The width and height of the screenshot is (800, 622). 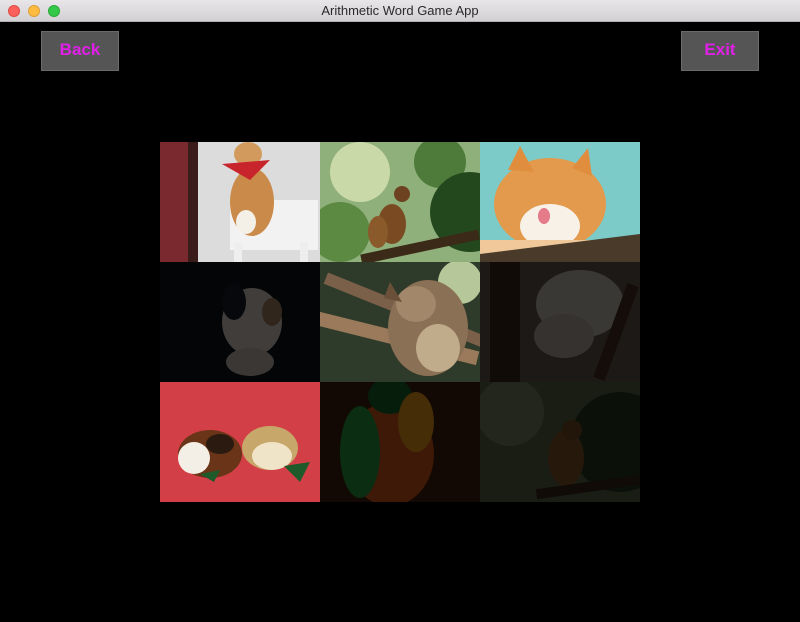 I want to click on puppy-image, so click(x=240, y=322).